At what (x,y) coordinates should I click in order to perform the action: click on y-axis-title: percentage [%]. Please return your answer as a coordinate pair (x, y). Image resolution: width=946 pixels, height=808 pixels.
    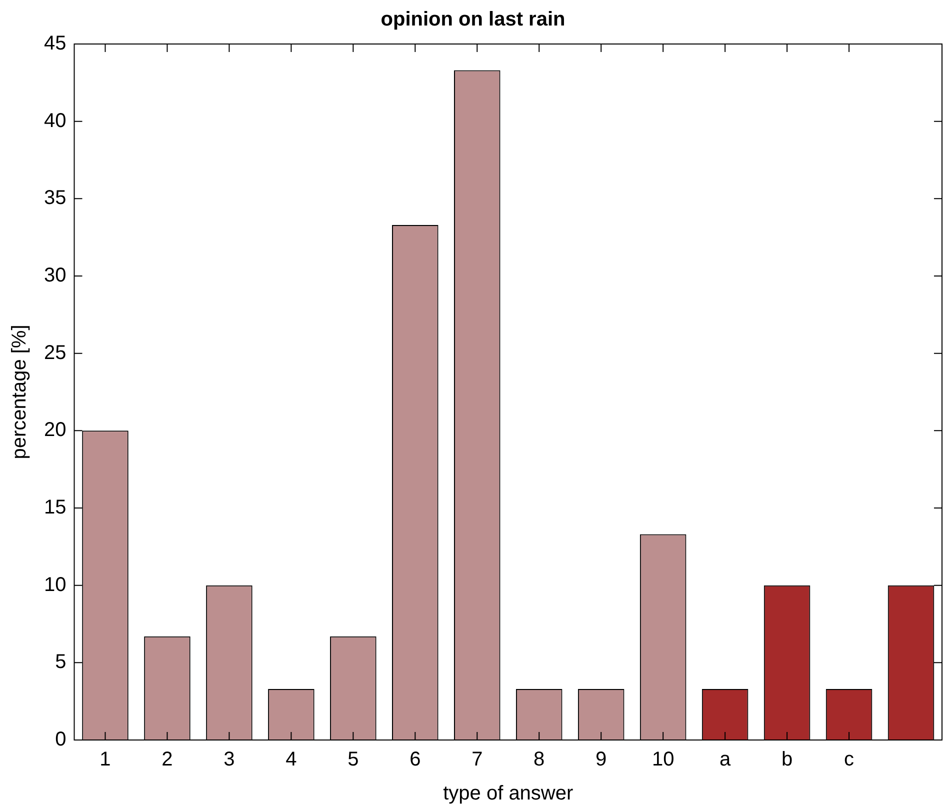
    Looking at the image, I should click on (19, 392).